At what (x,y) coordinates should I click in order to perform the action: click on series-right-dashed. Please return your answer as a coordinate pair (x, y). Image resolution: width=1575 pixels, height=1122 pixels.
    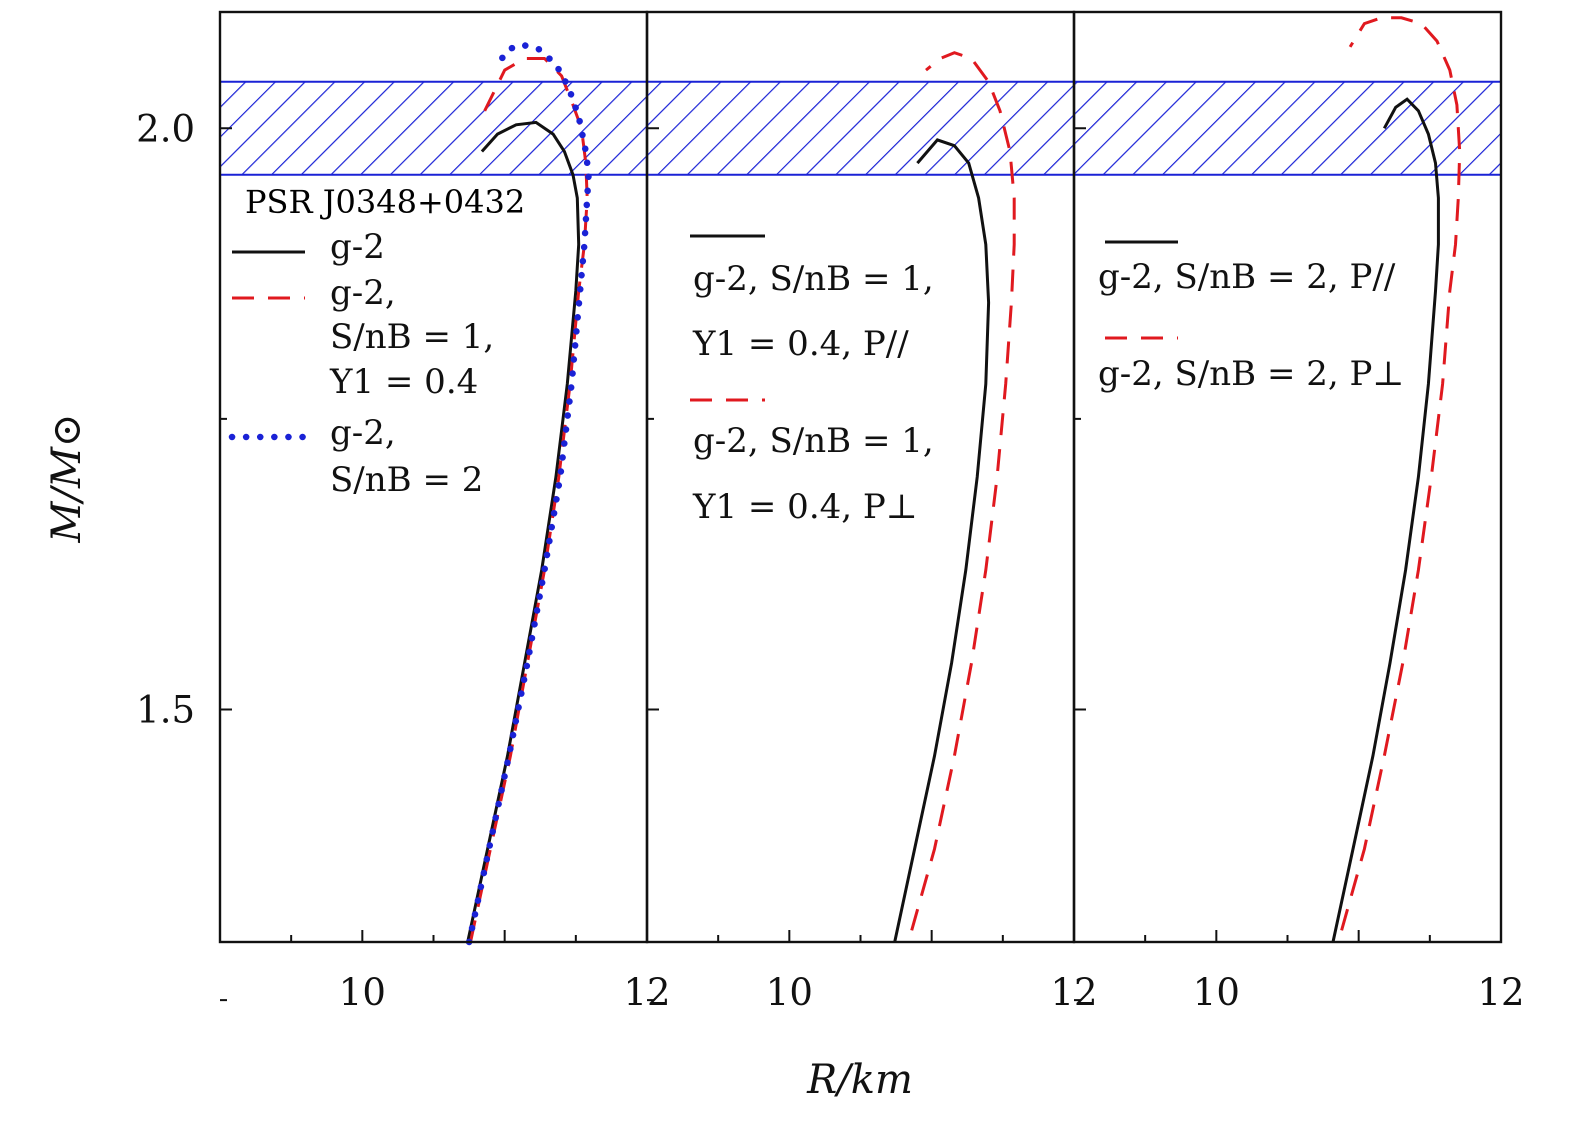
    Looking at the image, I should click on (1401, 473).